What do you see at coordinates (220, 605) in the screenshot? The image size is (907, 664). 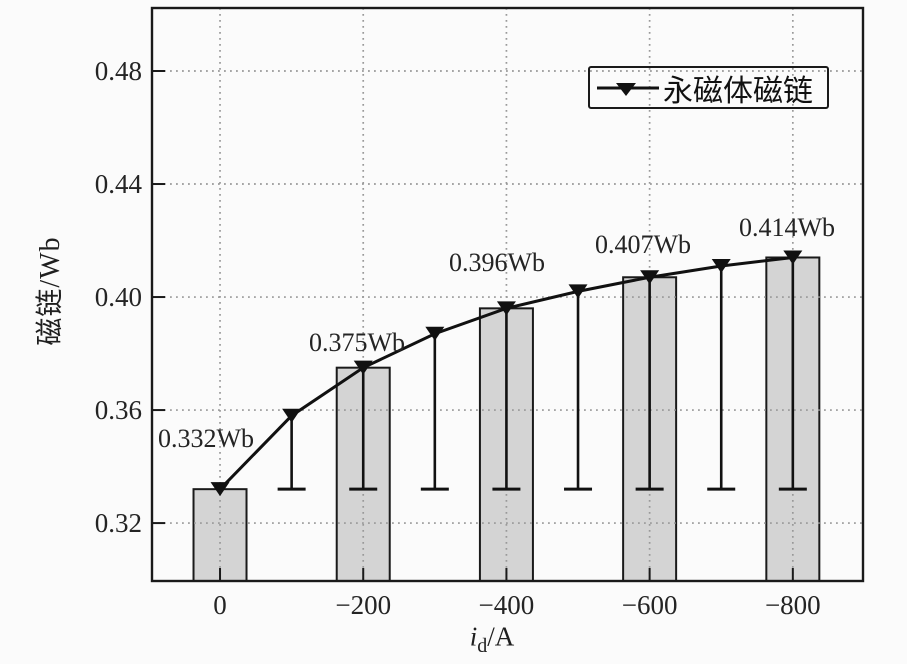 I see `x-tick-label: 0` at bounding box center [220, 605].